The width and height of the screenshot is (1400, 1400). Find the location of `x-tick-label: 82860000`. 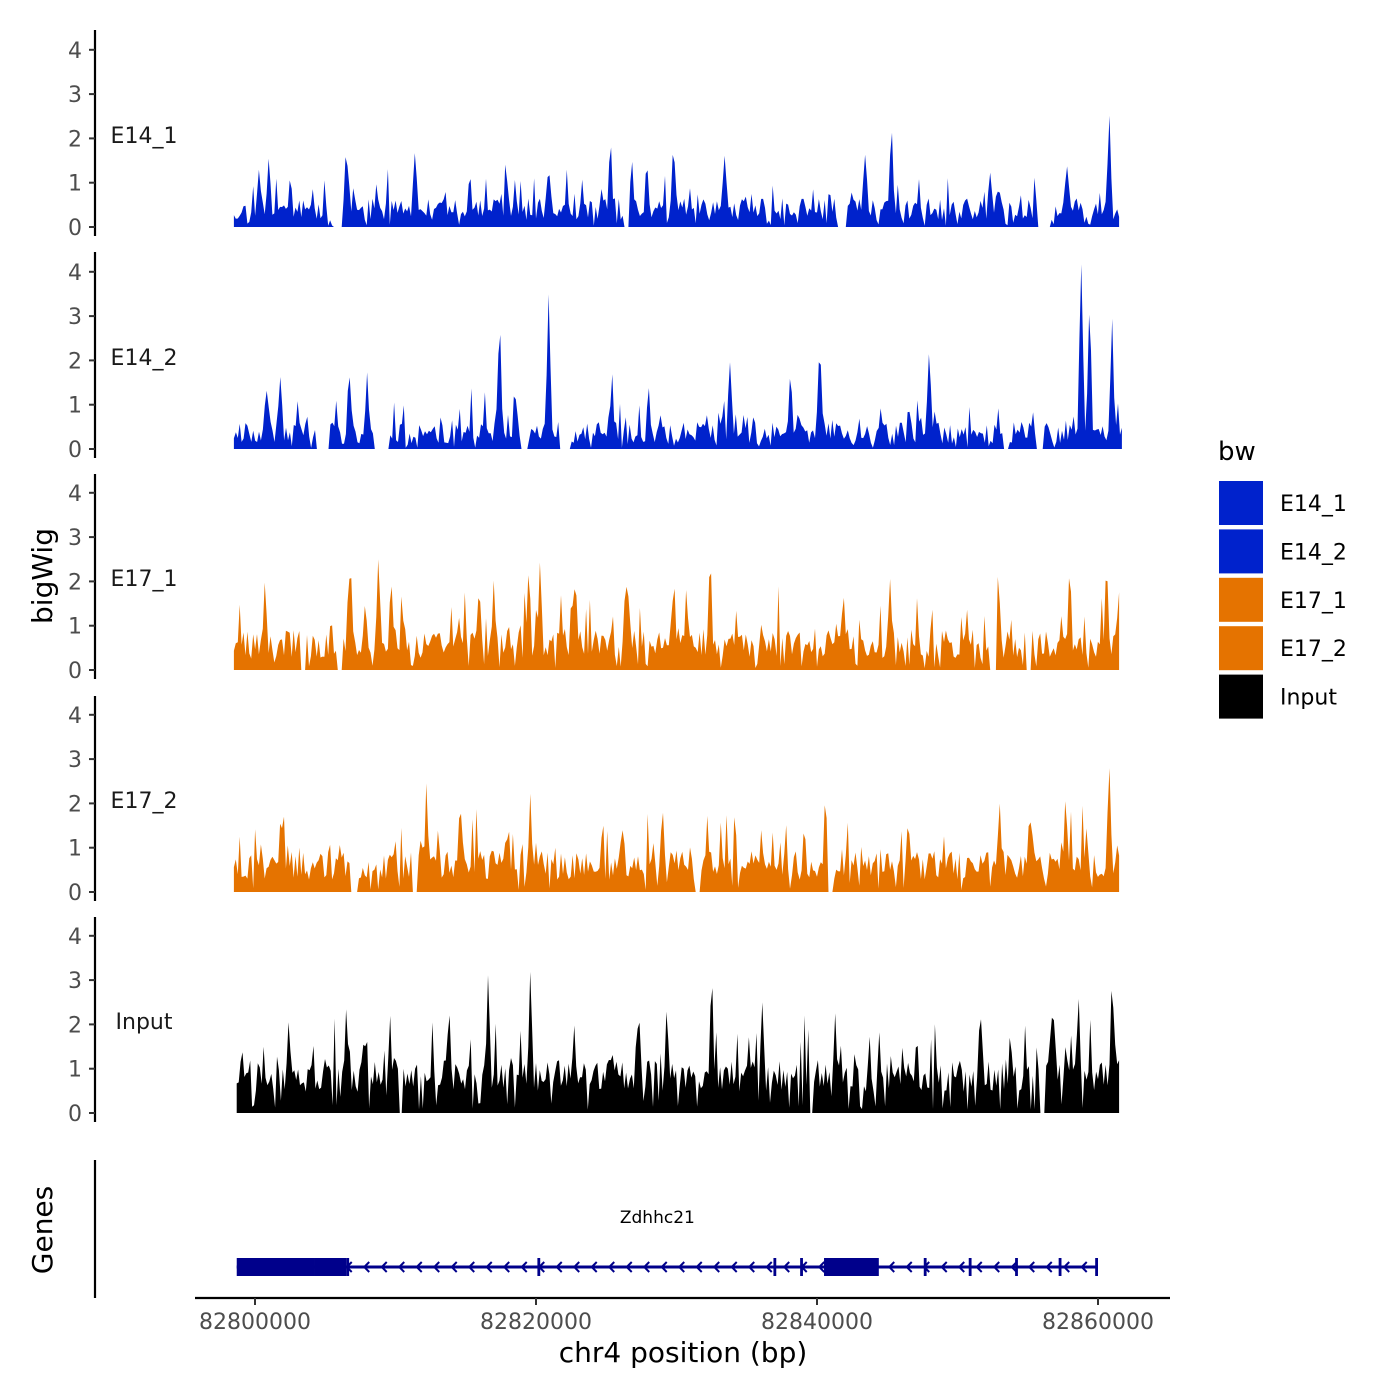

x-tick-label: 82860000 is located at coordinates (1098, 1322).